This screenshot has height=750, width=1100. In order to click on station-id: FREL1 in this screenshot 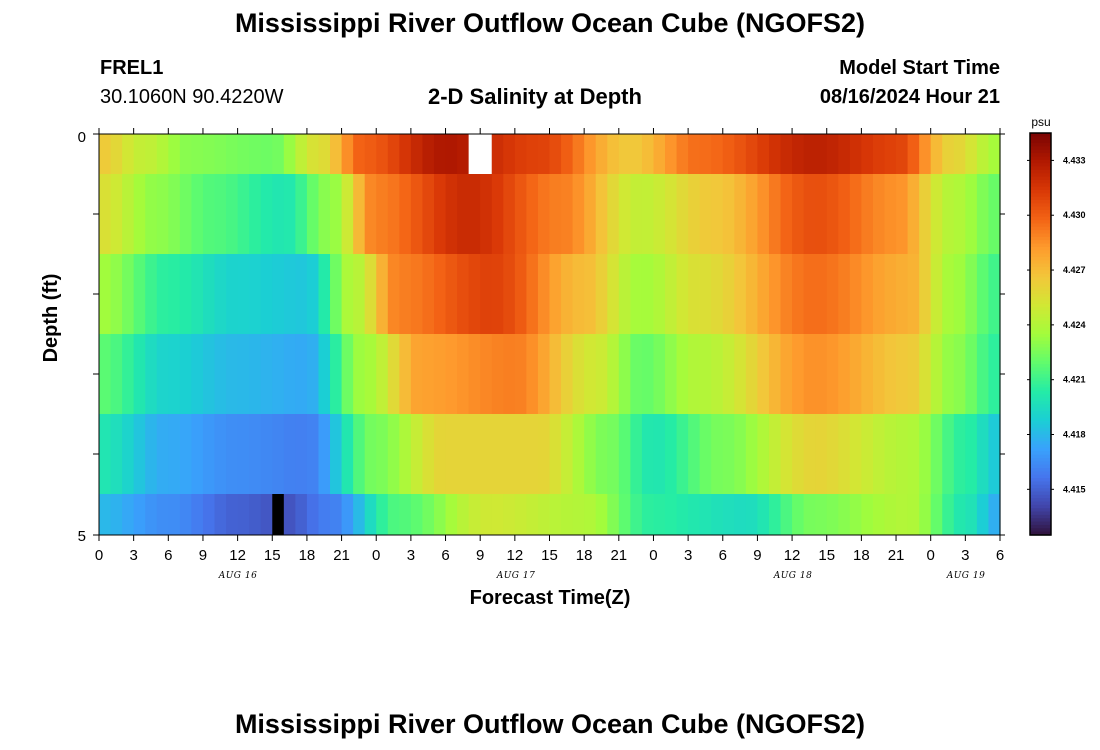, I will do `click(132, 68)`.